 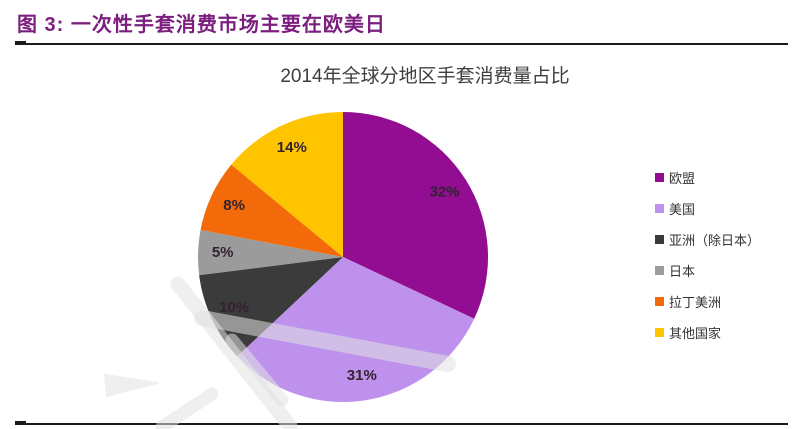 I want to click on legend-label: 日本, so click(x=682, y=271).